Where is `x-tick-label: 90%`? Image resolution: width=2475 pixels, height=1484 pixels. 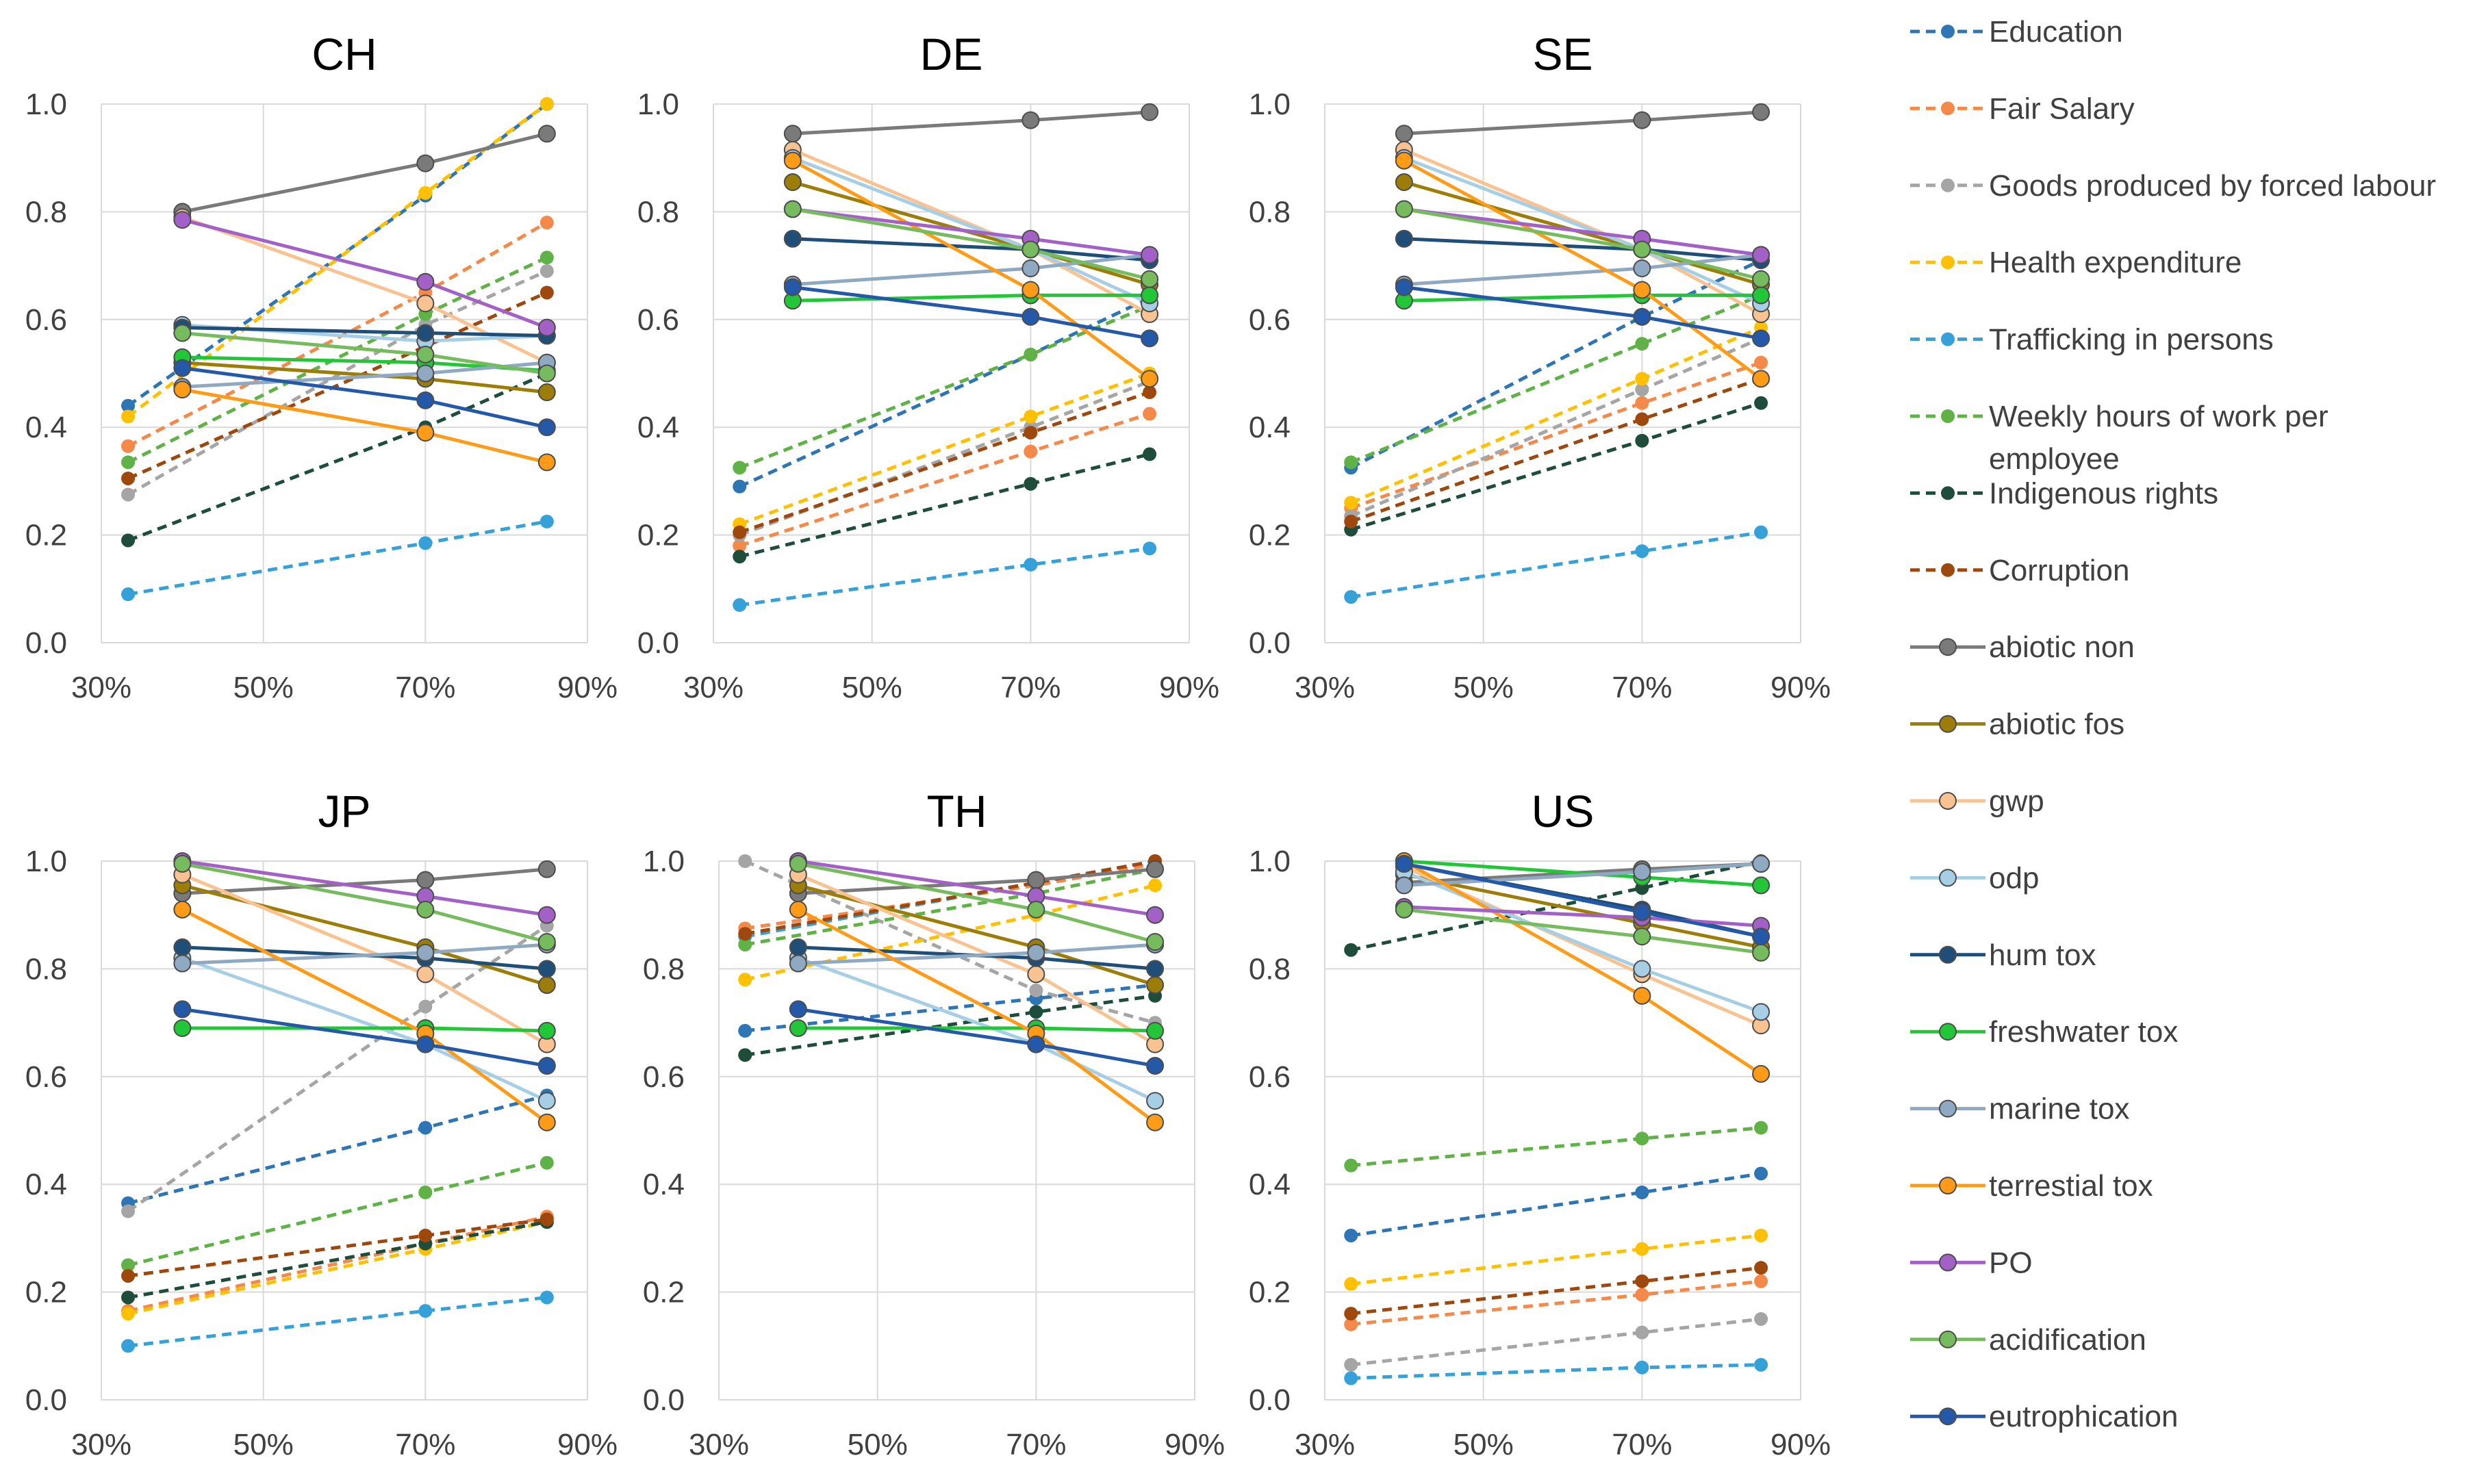
x-tick-label: 90% is located at coordinates (1801, 1444).